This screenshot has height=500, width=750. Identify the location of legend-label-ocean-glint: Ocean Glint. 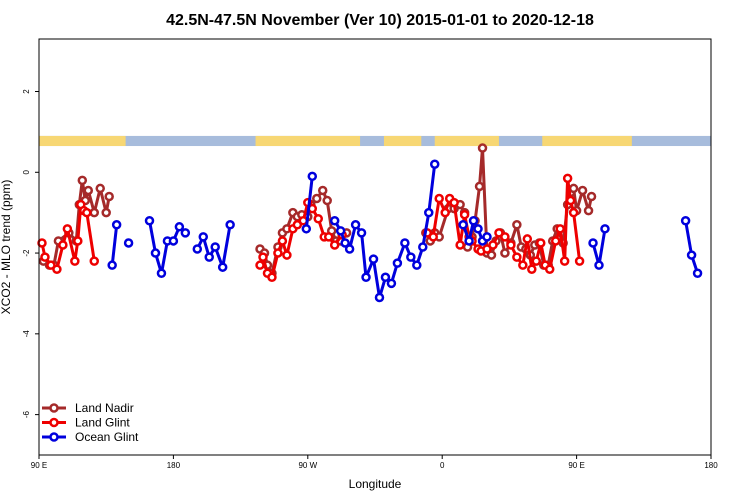
(107, 437).